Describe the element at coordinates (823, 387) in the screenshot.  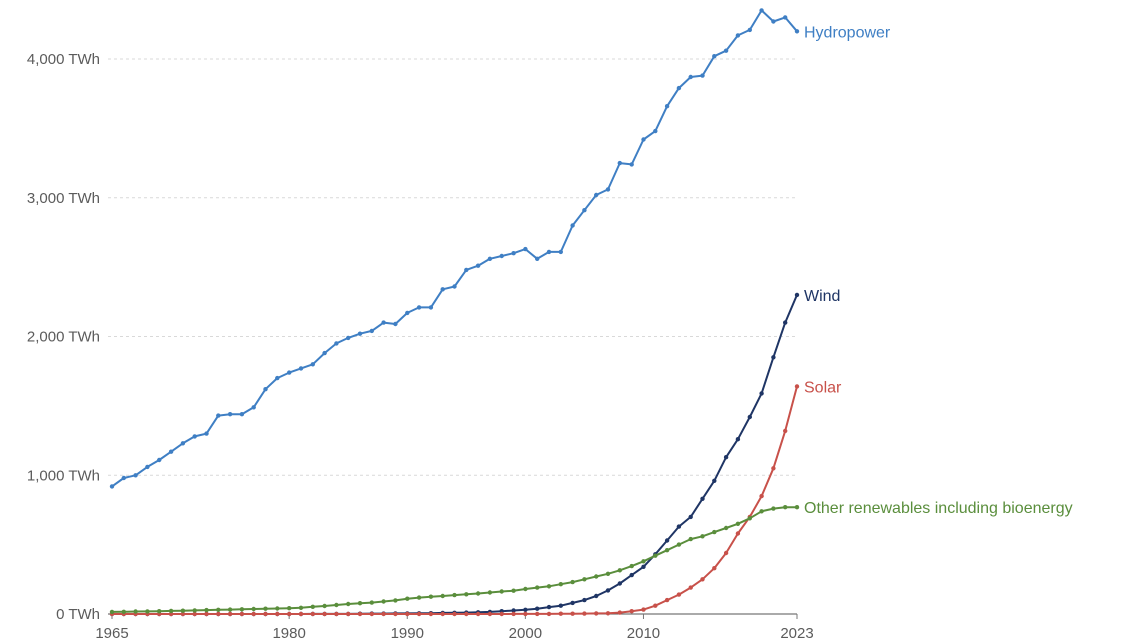
I see `series-label-solar: Solar` at that location.